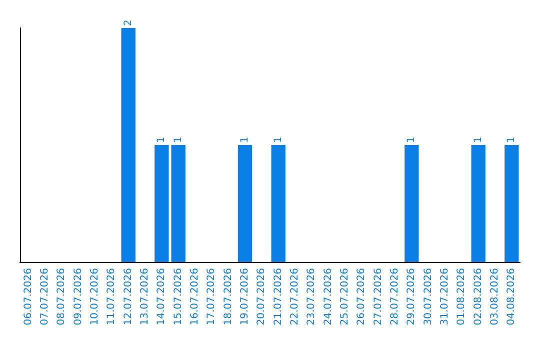  I want to click on x-tick-label: 31.07.2026, so click(445, 297).